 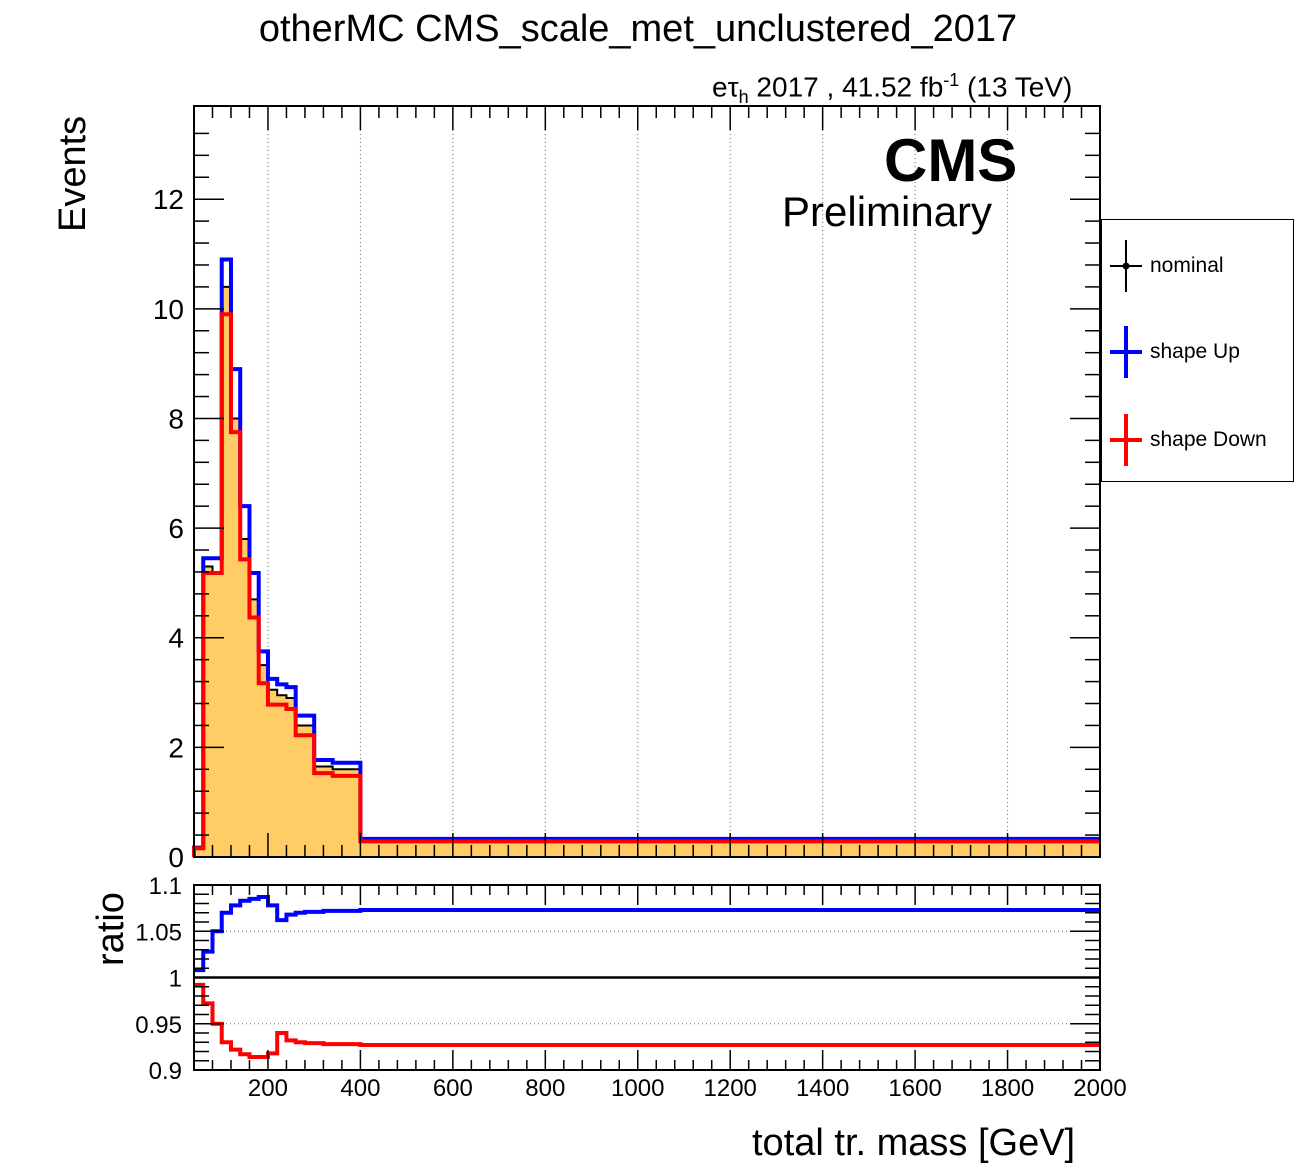 I want to click on ratio-y-tick-label: 1.05, so click(x=158, y=932).